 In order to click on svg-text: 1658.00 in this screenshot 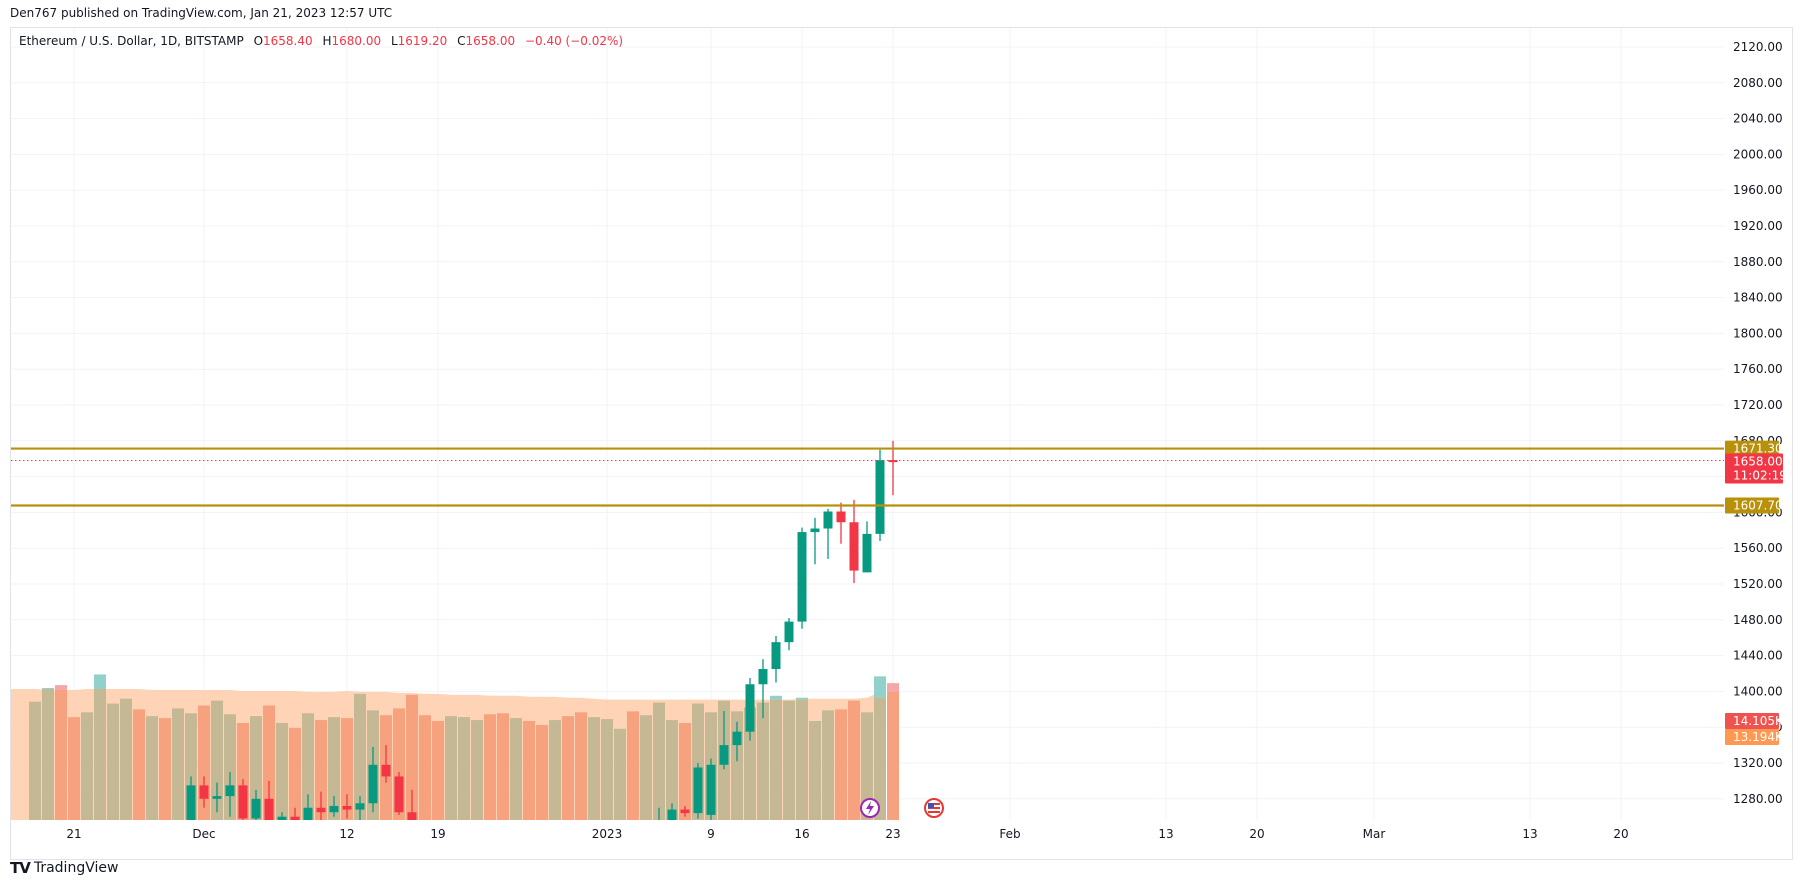, I will do `click(1758, 461)`.